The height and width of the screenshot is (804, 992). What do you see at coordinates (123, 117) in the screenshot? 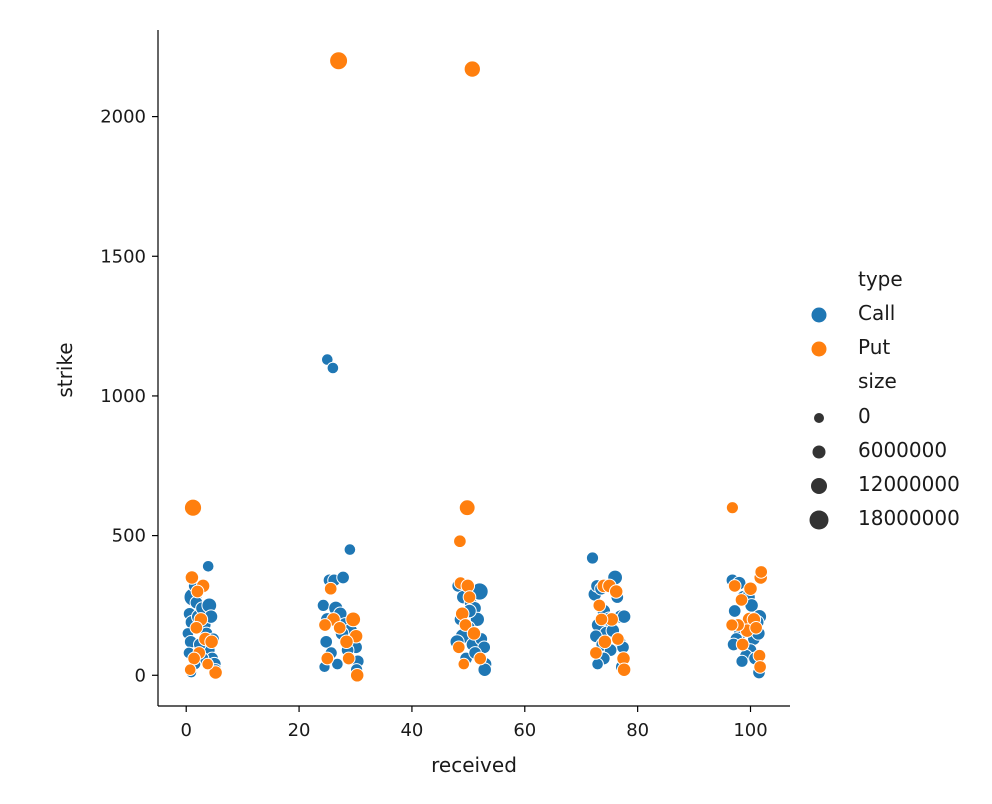
I see `y-tick-label-4: 2000` at bounding box center [123, 117].